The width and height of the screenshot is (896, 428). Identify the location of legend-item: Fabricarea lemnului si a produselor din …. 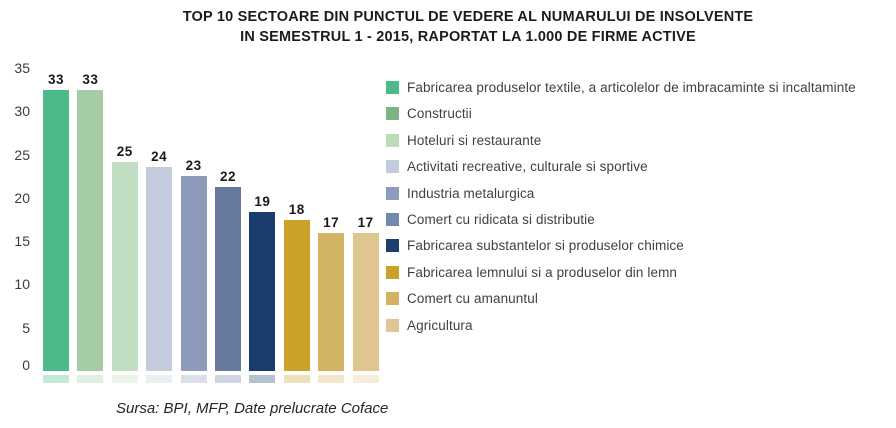
(641, 272).